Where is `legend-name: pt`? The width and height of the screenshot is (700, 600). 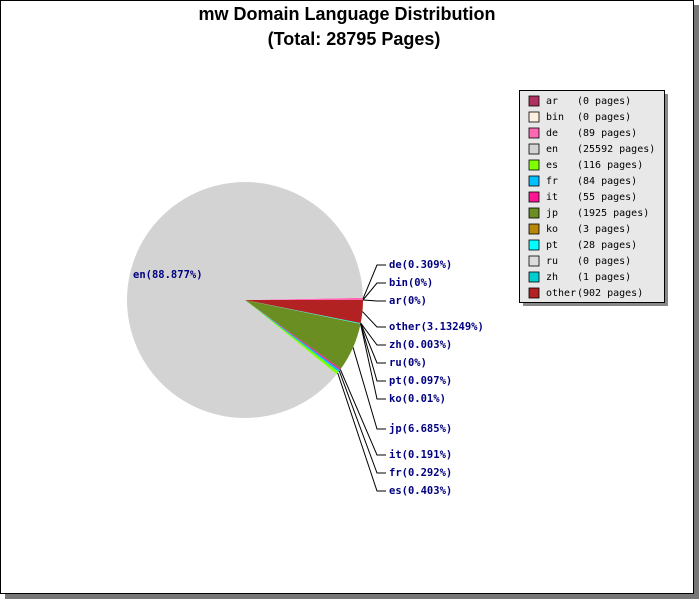 legend-name: pt is located at coordinates (552, 245).